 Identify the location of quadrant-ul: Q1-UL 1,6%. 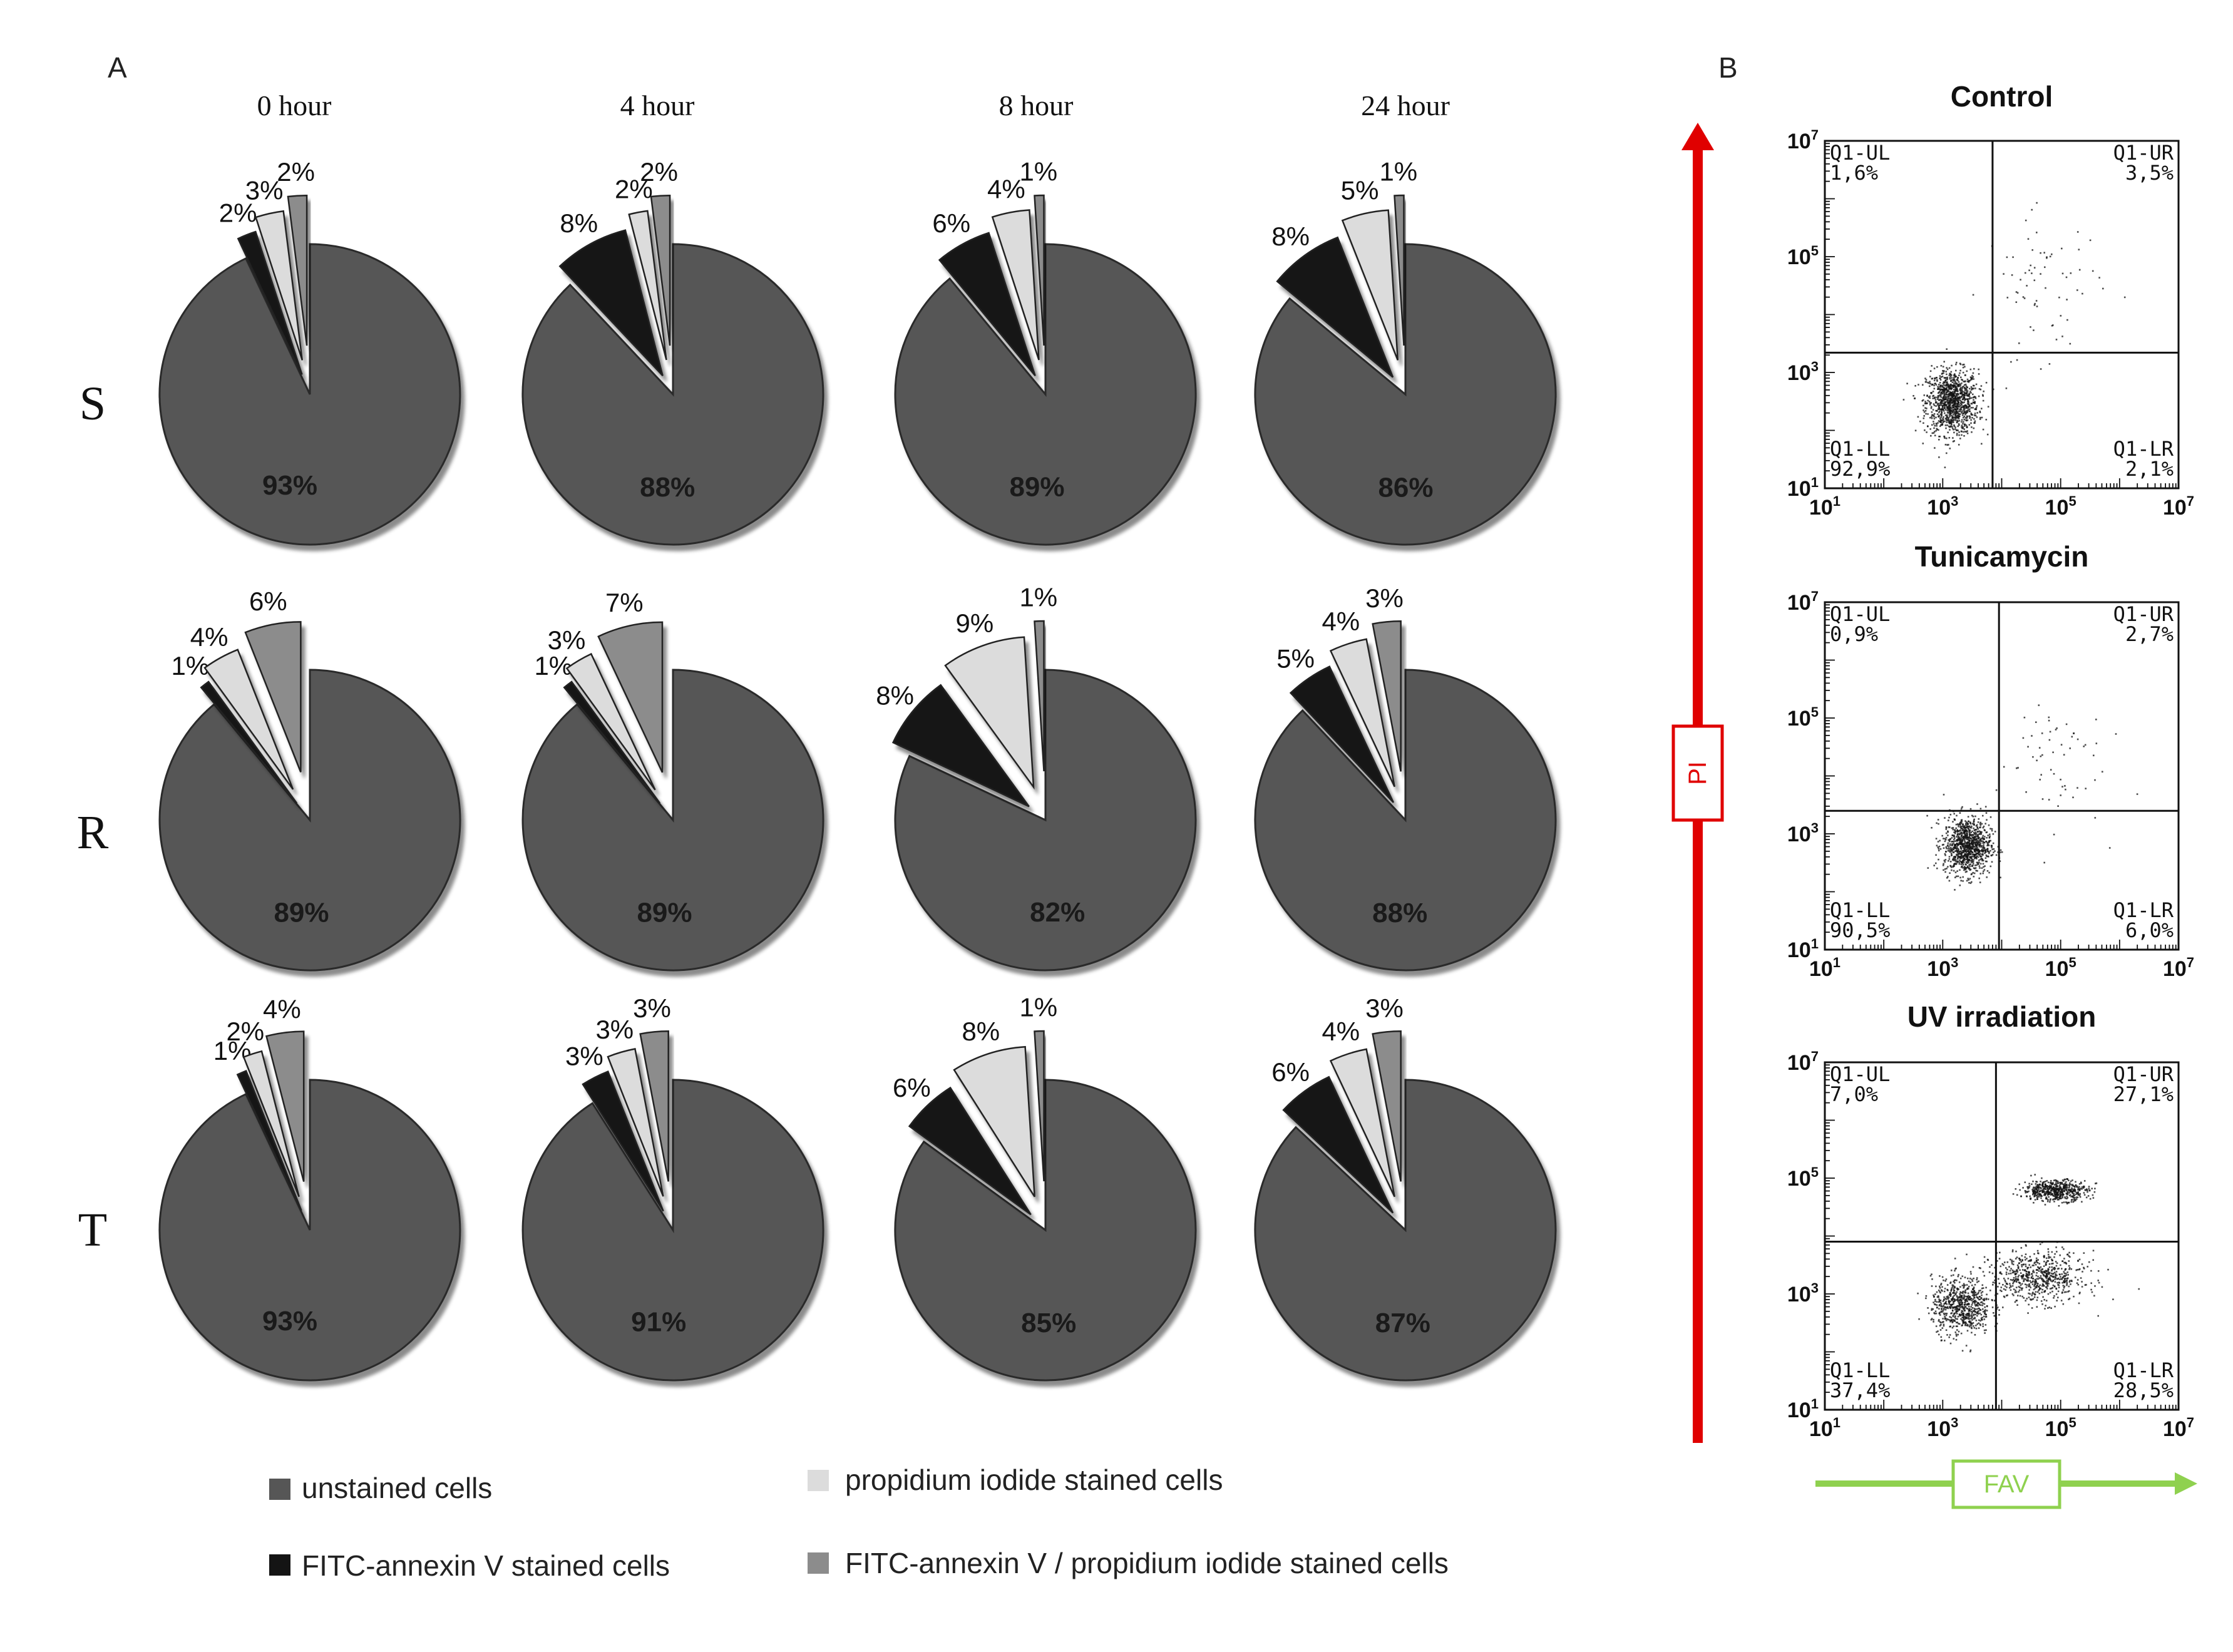
(1860, 163).